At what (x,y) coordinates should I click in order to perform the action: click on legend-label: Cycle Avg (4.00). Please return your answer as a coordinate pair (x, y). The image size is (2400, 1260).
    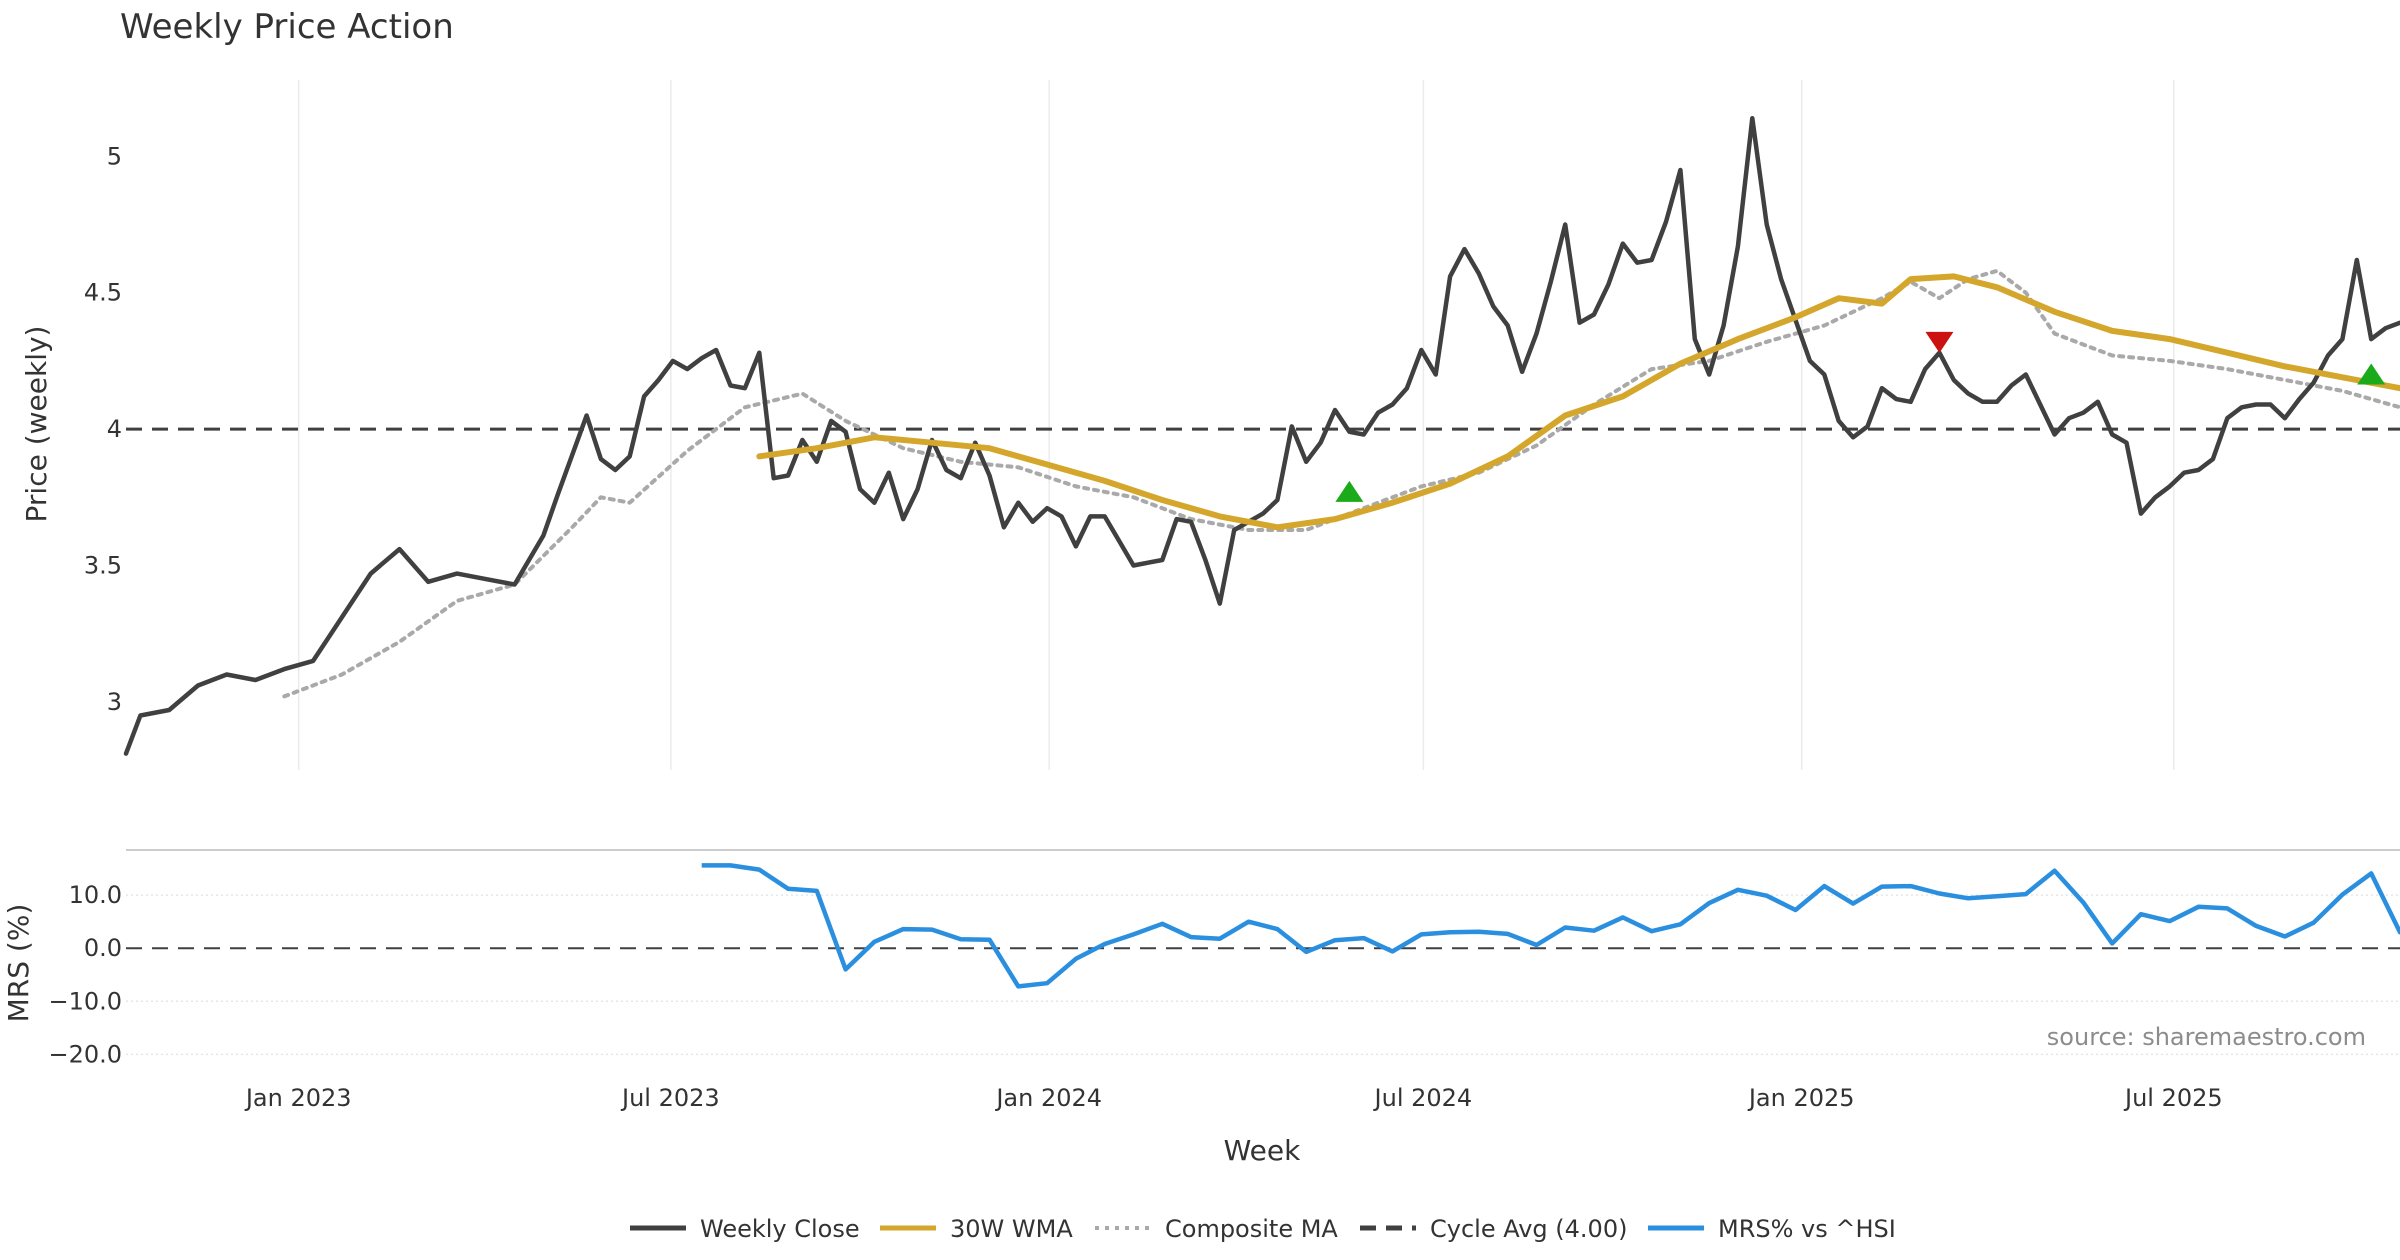
    Looking at the image, I should click on (1528, 1229).